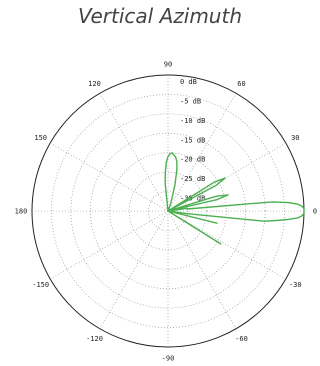  Describe the element at coordinates (241, 339) in the screenshot. I see `angle-tick-label: -60` at that location.